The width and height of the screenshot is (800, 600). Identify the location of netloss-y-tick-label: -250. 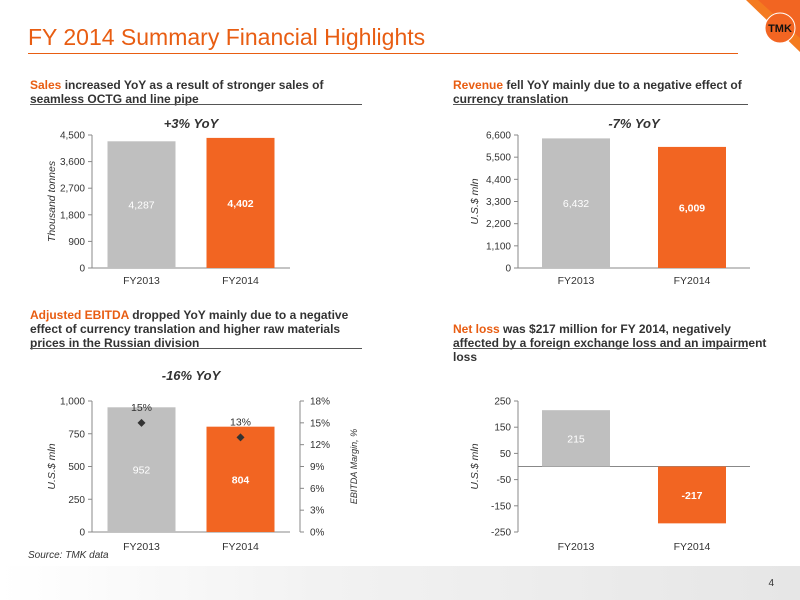
(501, 533).